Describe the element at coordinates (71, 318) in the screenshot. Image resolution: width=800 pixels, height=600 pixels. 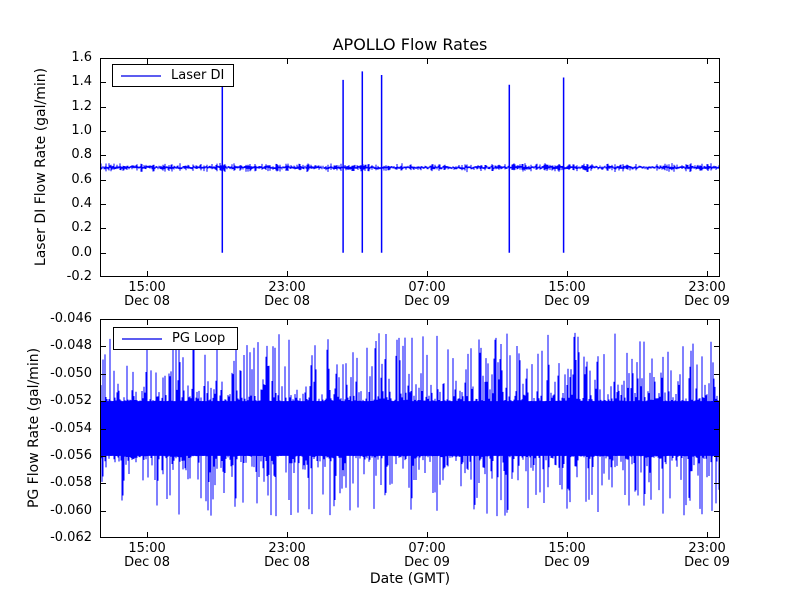
I see `bottom-y-tick-label: -0.046` at that location.